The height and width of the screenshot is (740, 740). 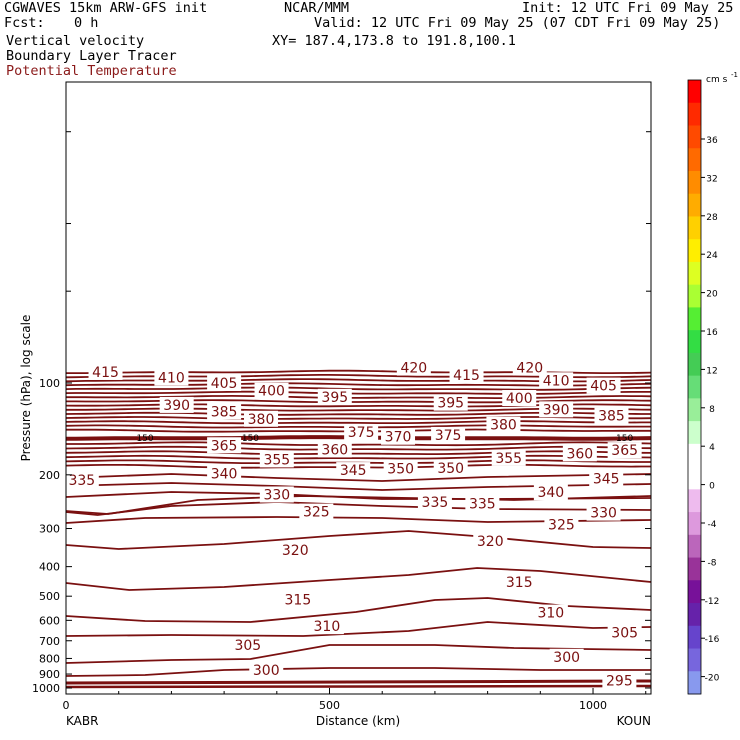 I want to click on colorbar-tick-label: 28, so click(x=712, y=218).